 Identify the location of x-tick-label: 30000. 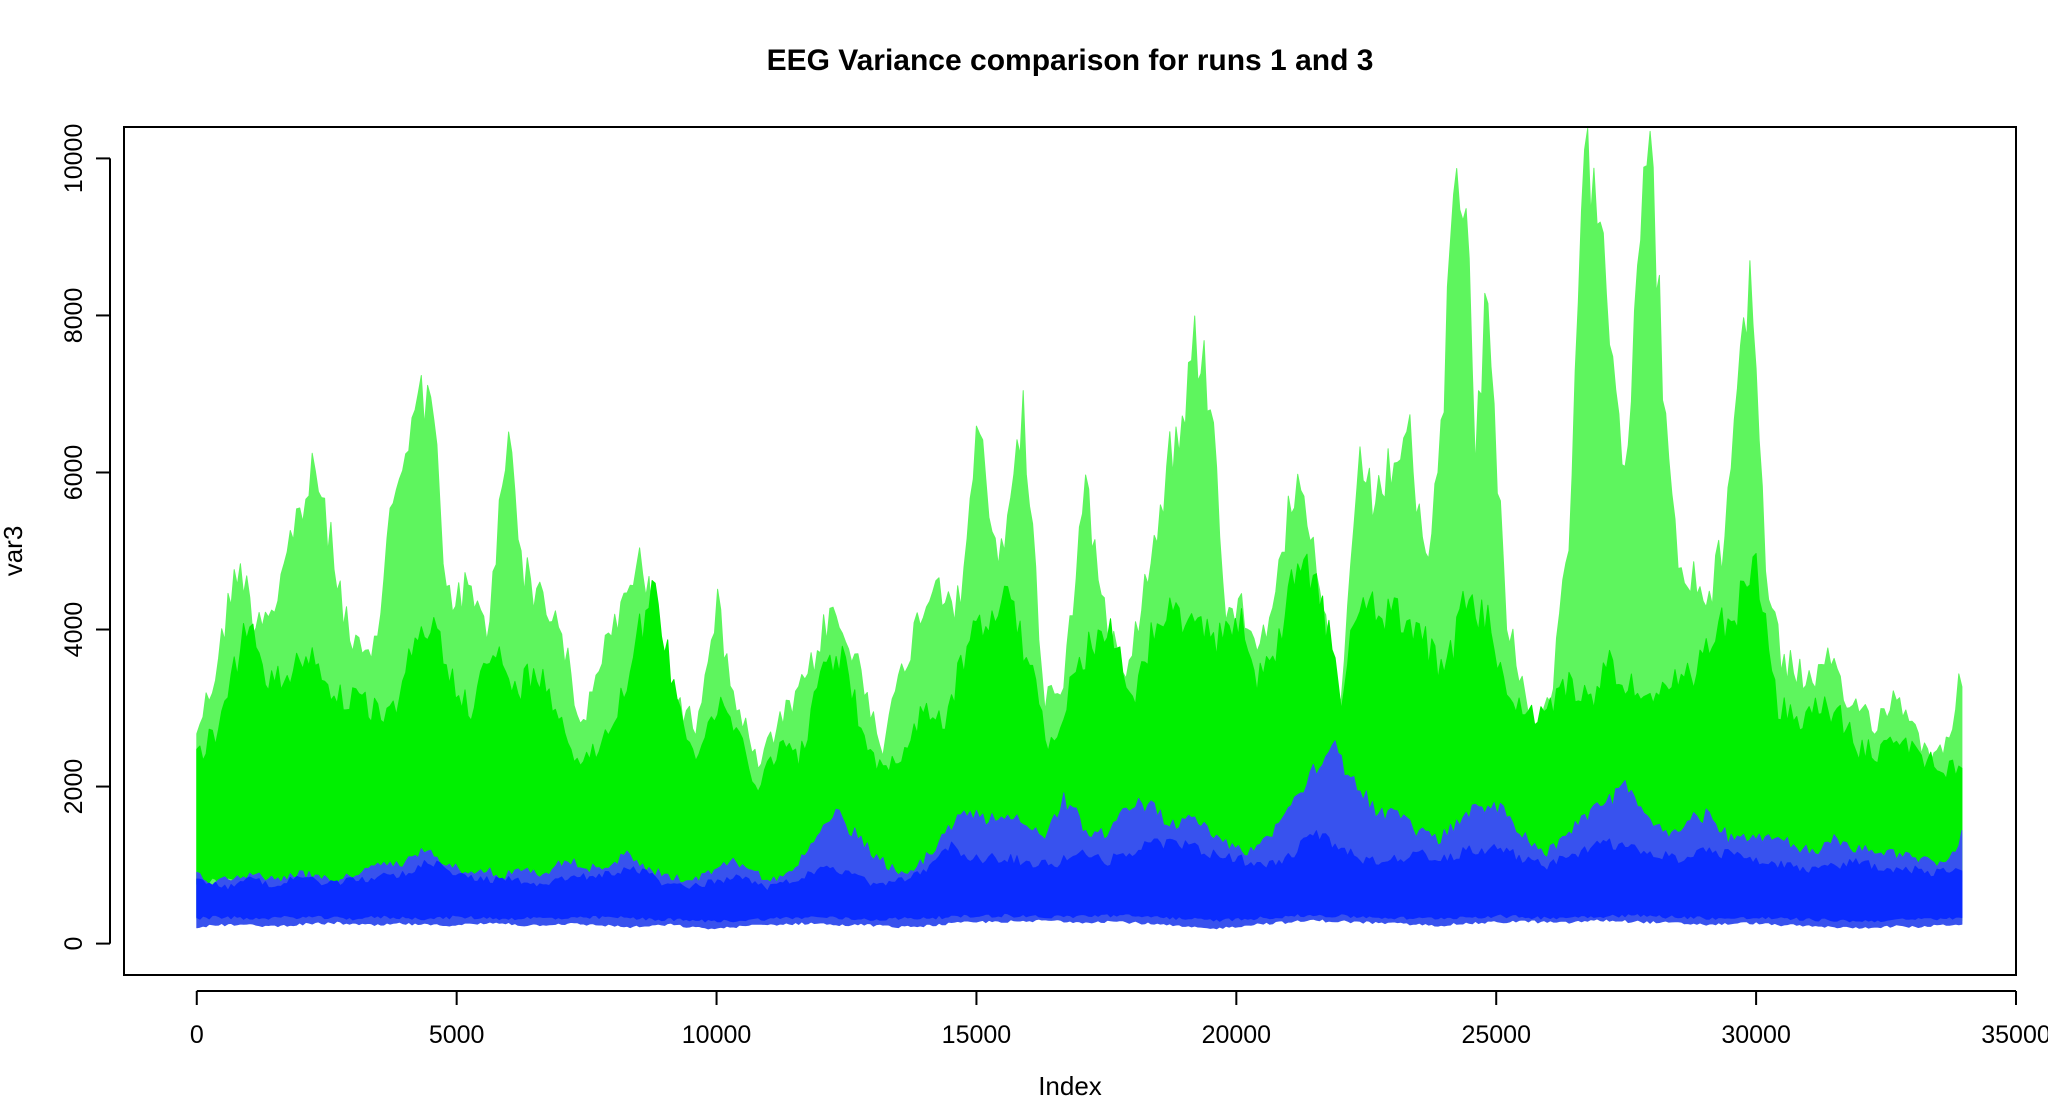
(1756, 1035).